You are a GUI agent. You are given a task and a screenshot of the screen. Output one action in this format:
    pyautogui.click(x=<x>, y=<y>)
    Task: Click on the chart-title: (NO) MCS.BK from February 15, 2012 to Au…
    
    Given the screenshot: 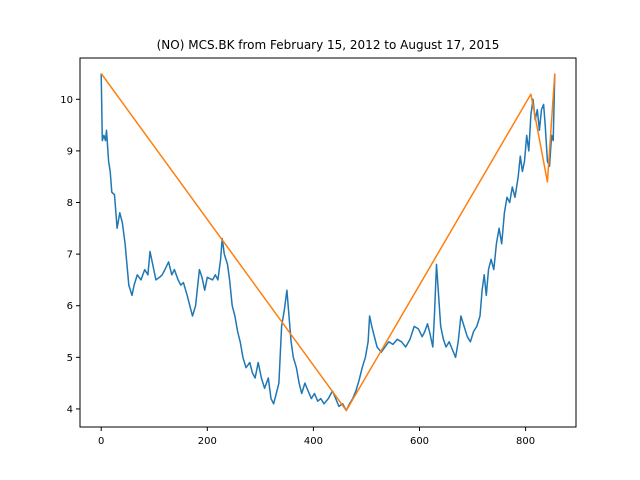 What is the action you would take?
    pyautogui.click(x=328, y=45)
    